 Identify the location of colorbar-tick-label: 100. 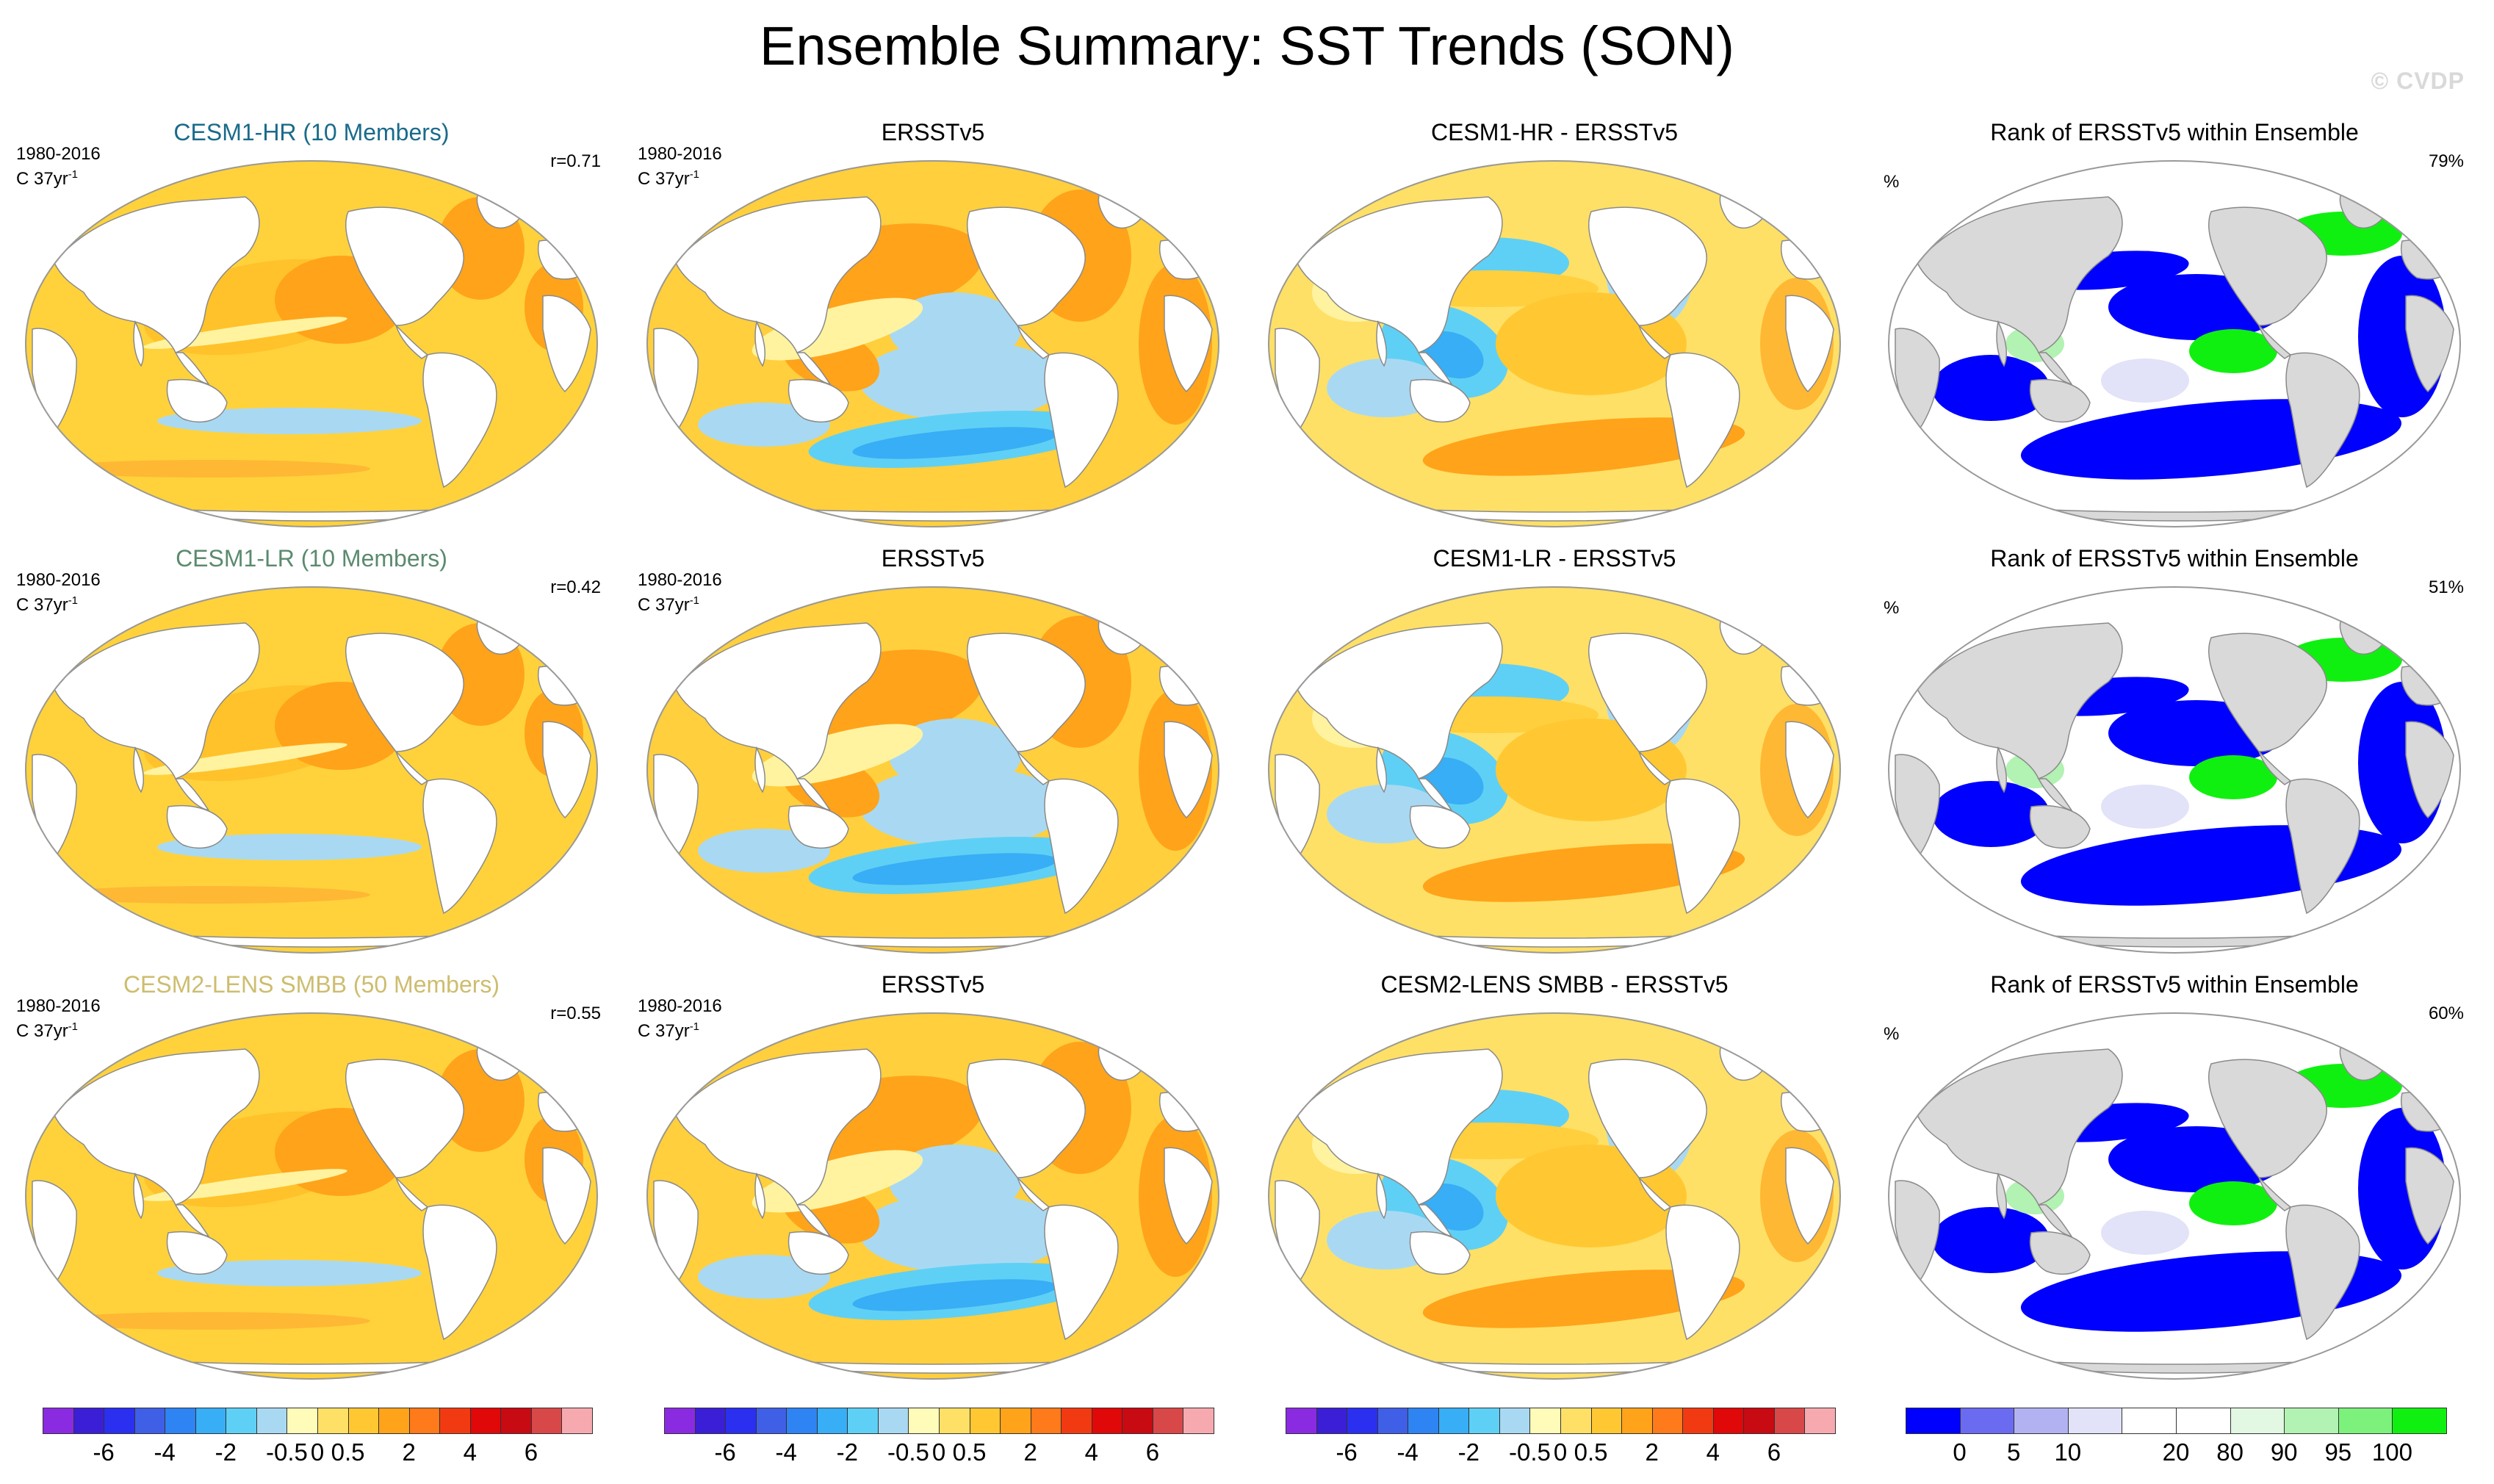
(2391, 1452).